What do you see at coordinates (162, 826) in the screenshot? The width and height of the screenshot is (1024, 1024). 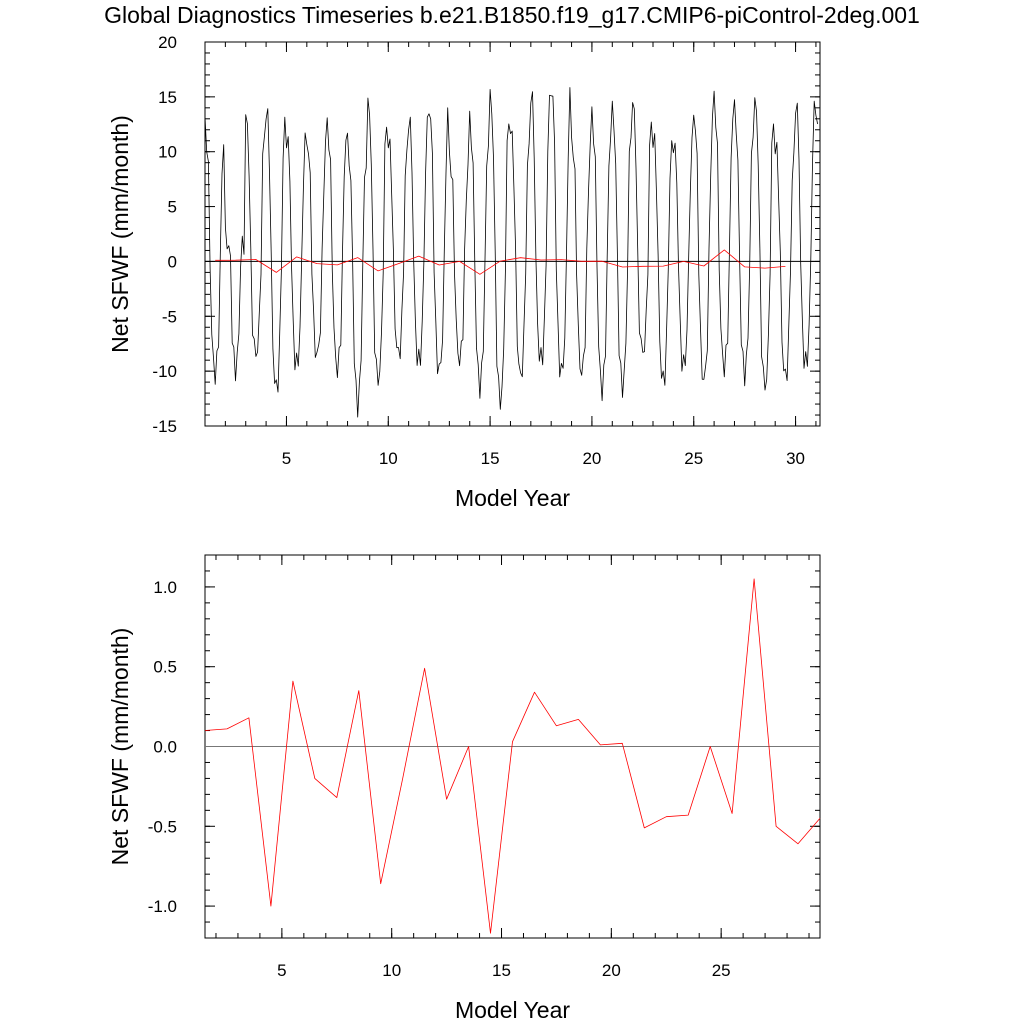 I see `y-tick-label: -0.5` at bounding box center [162, 826].